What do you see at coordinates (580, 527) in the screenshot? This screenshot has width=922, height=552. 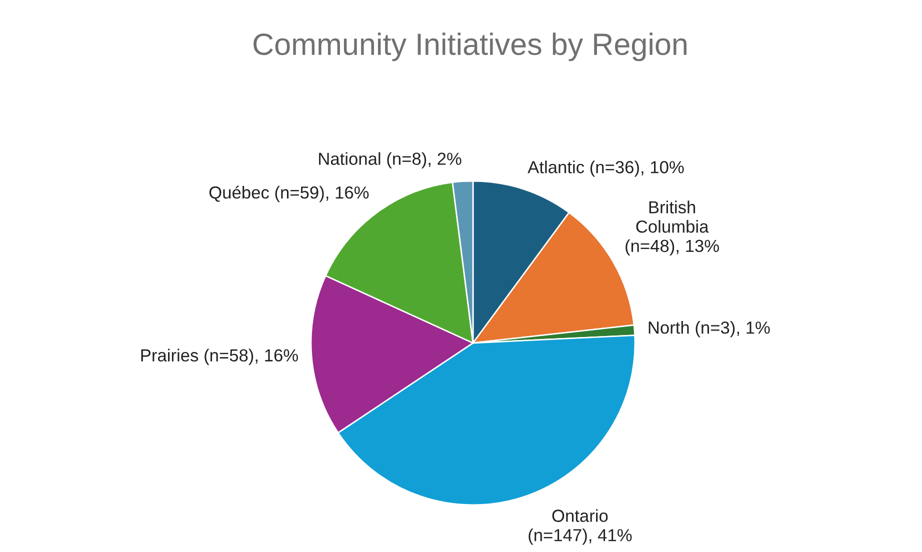 I see `slice-label: Ontario (n=147), 41%` at bounding box center [580, 527].